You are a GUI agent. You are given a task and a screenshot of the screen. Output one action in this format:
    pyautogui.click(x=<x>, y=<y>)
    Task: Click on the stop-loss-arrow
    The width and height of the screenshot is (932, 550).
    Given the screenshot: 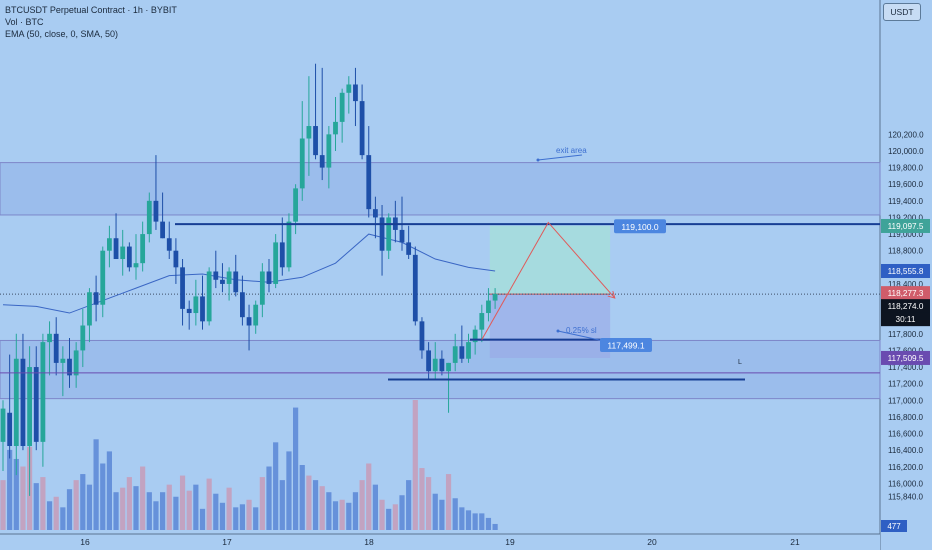 What is the action you would take?
    pyautogui.click(x=581, y=336)
    